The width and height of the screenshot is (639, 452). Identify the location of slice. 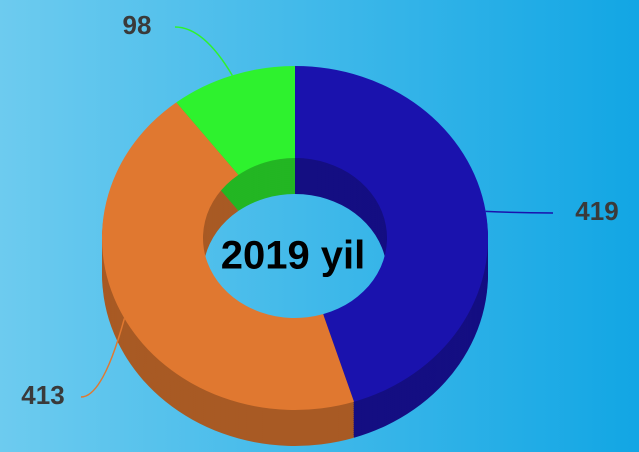
(235, 120).